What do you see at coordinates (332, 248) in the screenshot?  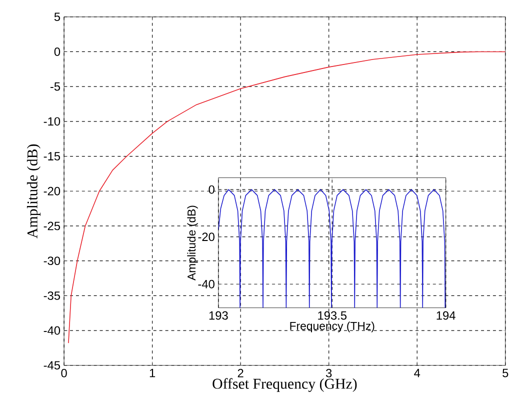 I see `line-series` at bounding box center [332, 248].